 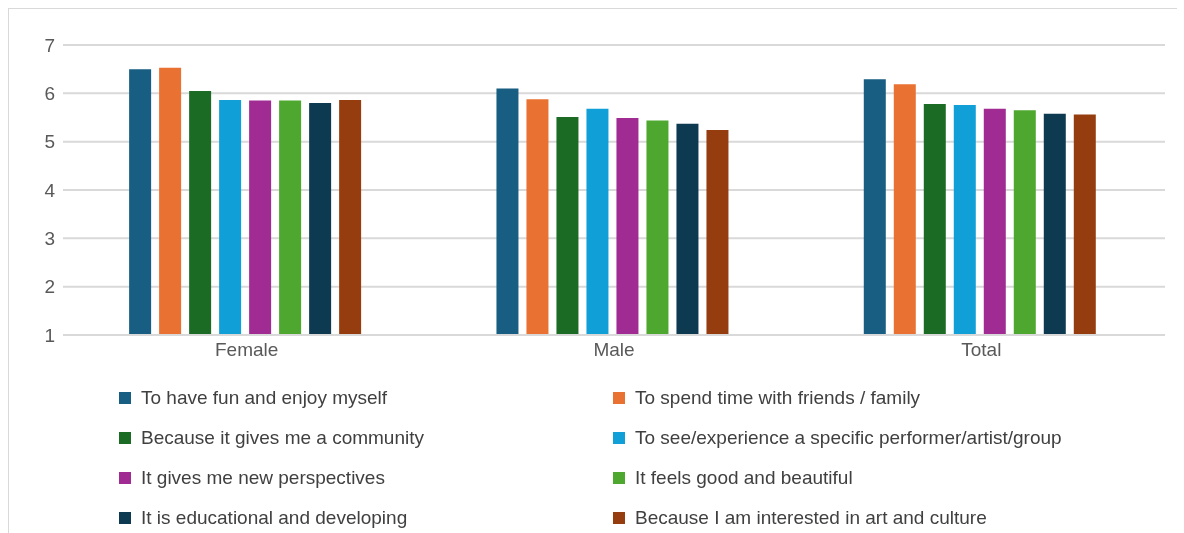 What do you see at coordinates (811, 518) in the screenshot?
I see `legend-label: Because I am interested in art and culture` at bounding box center [811, 518].